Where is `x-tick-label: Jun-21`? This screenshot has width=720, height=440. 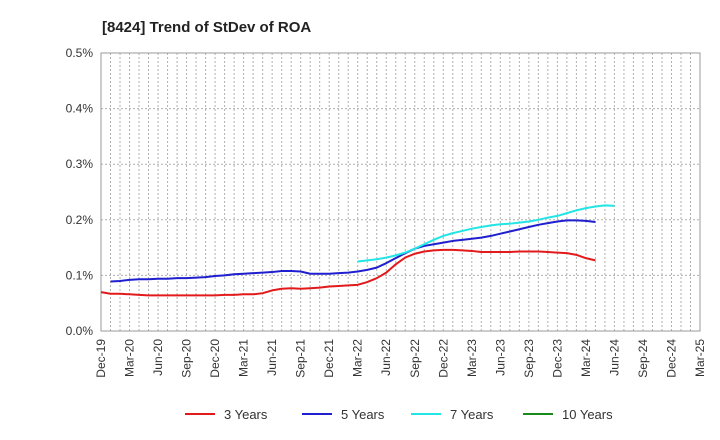 x-tick-label: Jun-21 is located at coordinates (272, 357).